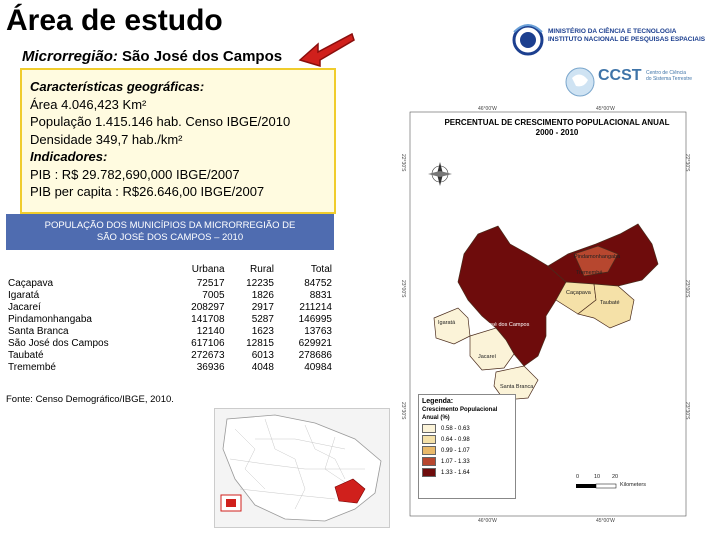  What do you see at coordinates (315, 307) in the screenshot?
I see `cell: 211214` at bounding box center [315, 307].